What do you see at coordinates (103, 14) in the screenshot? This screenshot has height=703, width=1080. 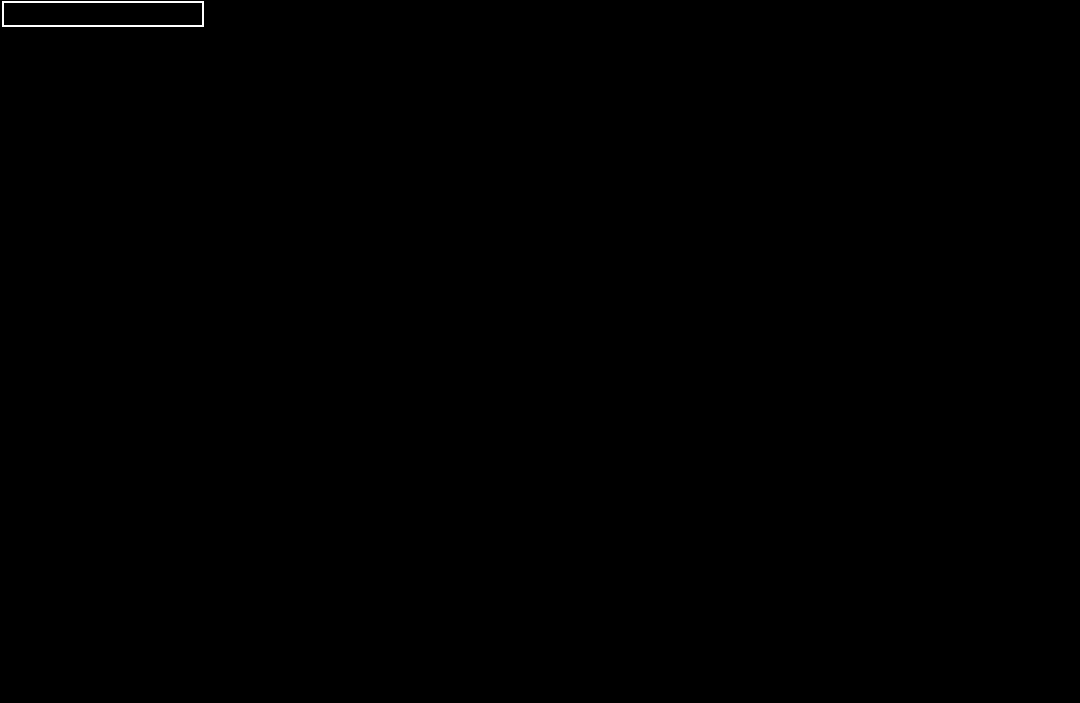 I see `instrument-title` at bounding box center [103, 14].